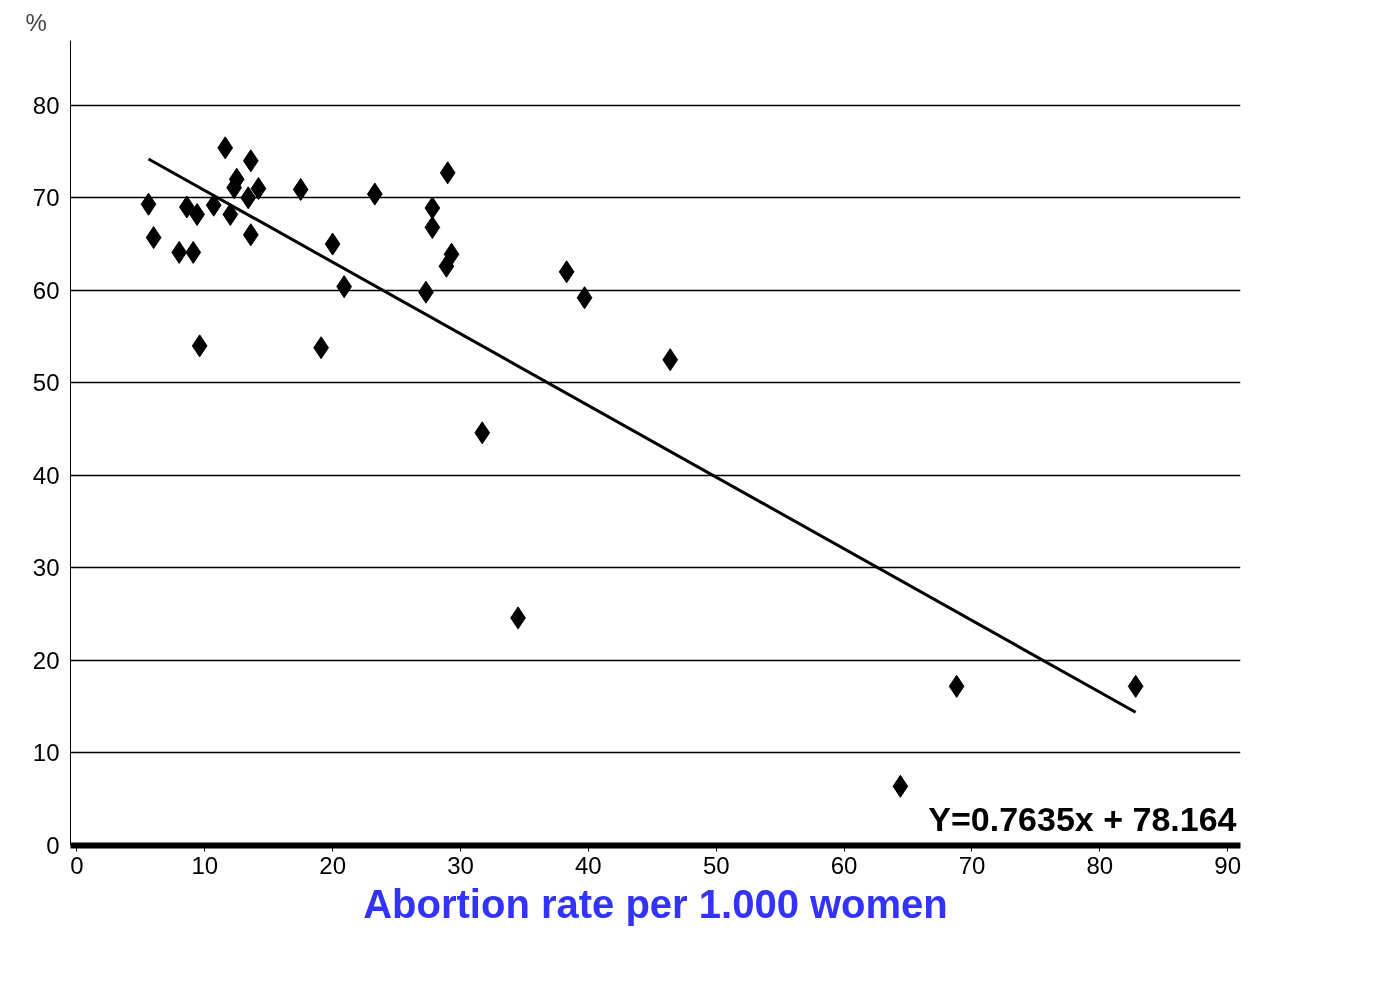 Image resolution: width=1397 pixels, height=986 pixels. I want to click on x-tick-label: 40, so click(588, 865).